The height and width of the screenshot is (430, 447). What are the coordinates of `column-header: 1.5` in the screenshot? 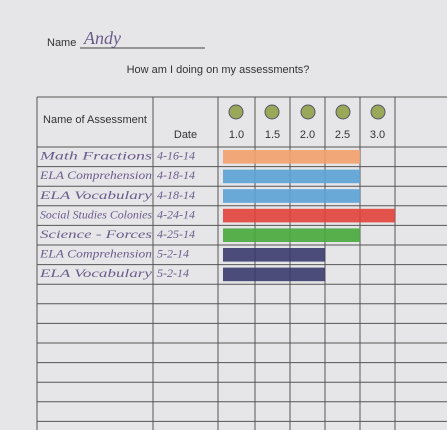 It's located at (272, 135).